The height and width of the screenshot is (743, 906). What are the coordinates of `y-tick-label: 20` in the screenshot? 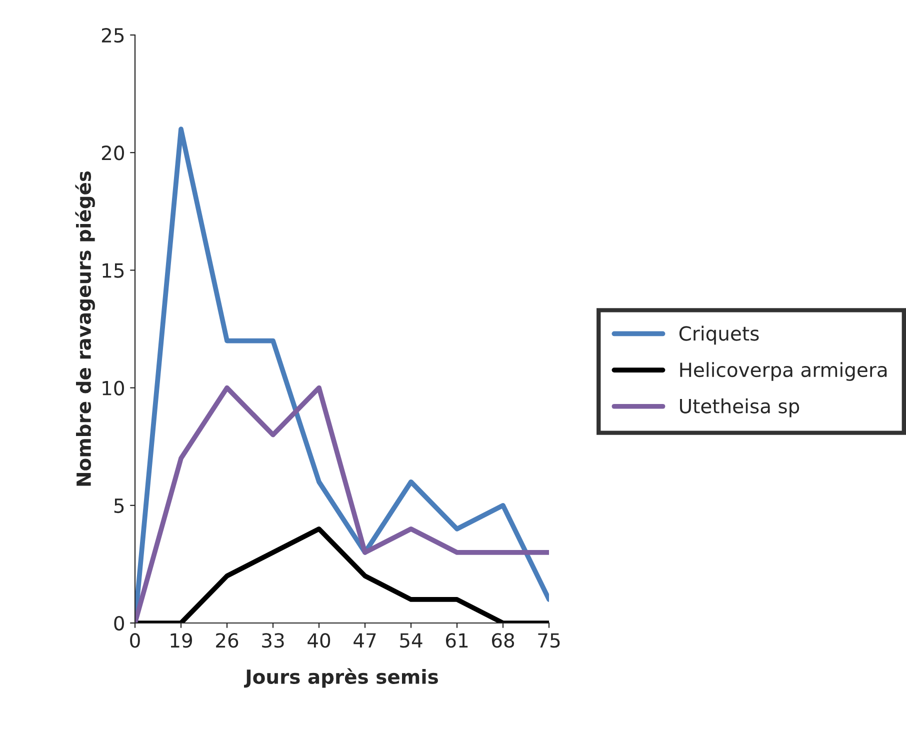 It's located at (113, 153).